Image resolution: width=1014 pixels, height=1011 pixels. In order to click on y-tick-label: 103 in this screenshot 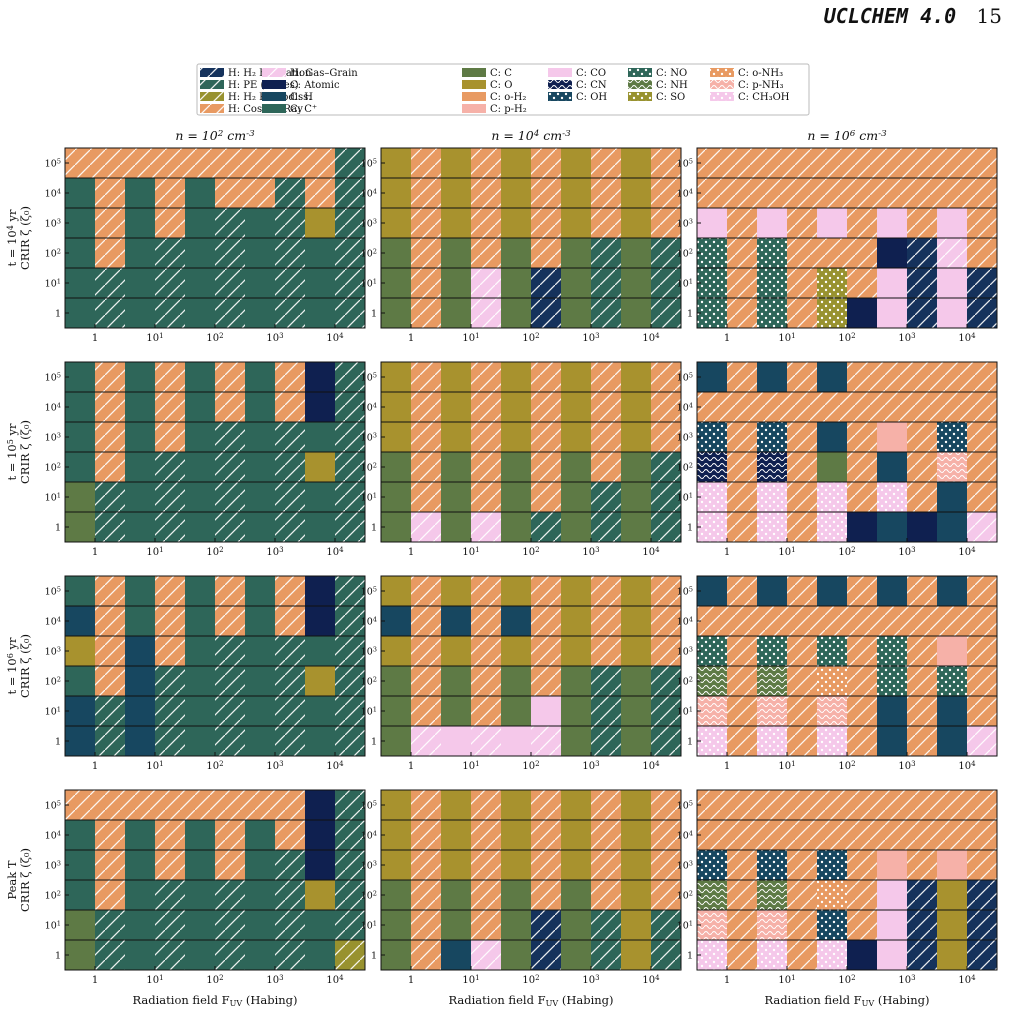, I will do `click(369, 438)`.